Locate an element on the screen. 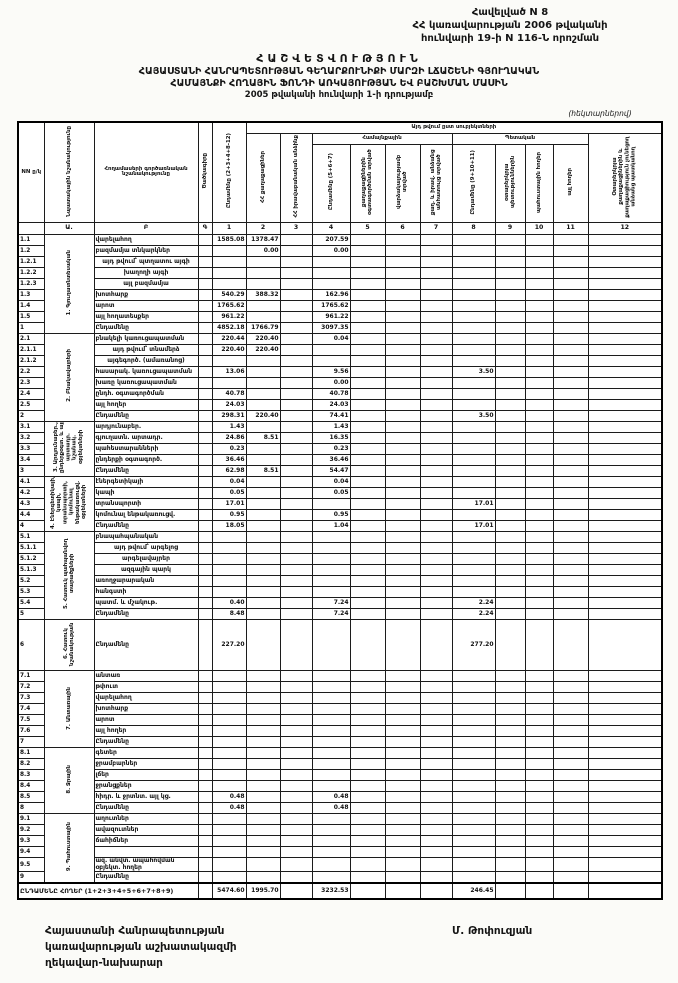 The height and width of the screenshot is (983, 678). value-cell-col4: 9.56 is located at coordinates (331, 371).